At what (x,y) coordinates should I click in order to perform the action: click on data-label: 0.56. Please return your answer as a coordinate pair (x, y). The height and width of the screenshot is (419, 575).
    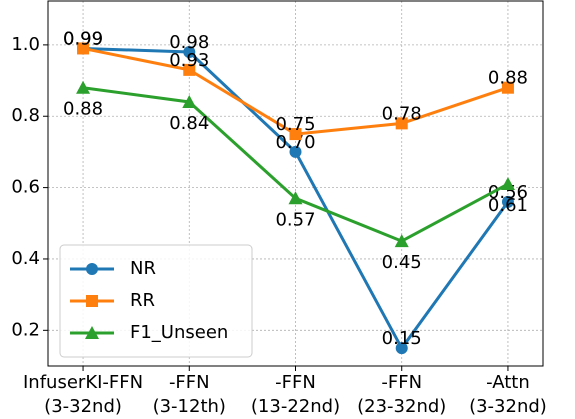
    Looking at the image, I should click on (508, 192).